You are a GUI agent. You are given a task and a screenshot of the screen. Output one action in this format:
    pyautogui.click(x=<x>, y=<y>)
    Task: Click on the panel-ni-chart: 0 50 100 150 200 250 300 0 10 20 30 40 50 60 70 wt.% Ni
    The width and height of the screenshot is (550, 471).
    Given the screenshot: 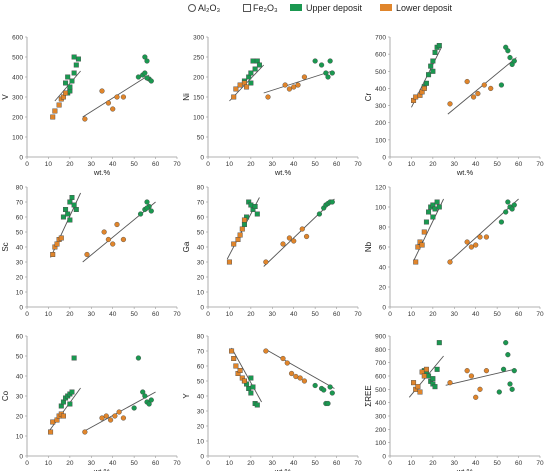 What is the action you would take?
    pyautogui.click(x=272, y=106)
    